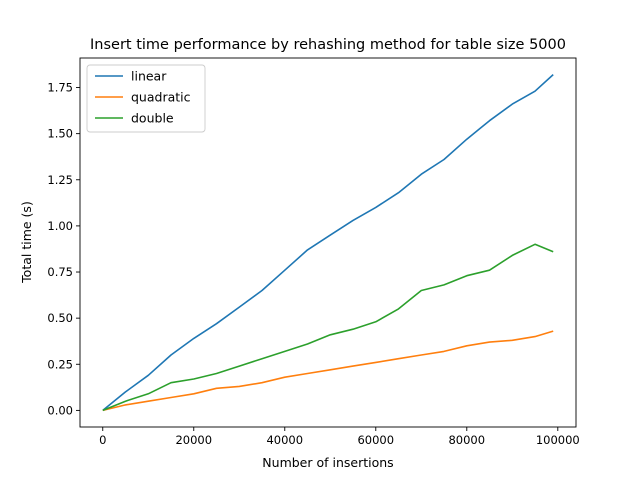 The image size is (640, 480). What do you see at coordinates (466, 440) in the screenshot?
I see `x-tick-label: 80000` at bounding box center [466, 440].